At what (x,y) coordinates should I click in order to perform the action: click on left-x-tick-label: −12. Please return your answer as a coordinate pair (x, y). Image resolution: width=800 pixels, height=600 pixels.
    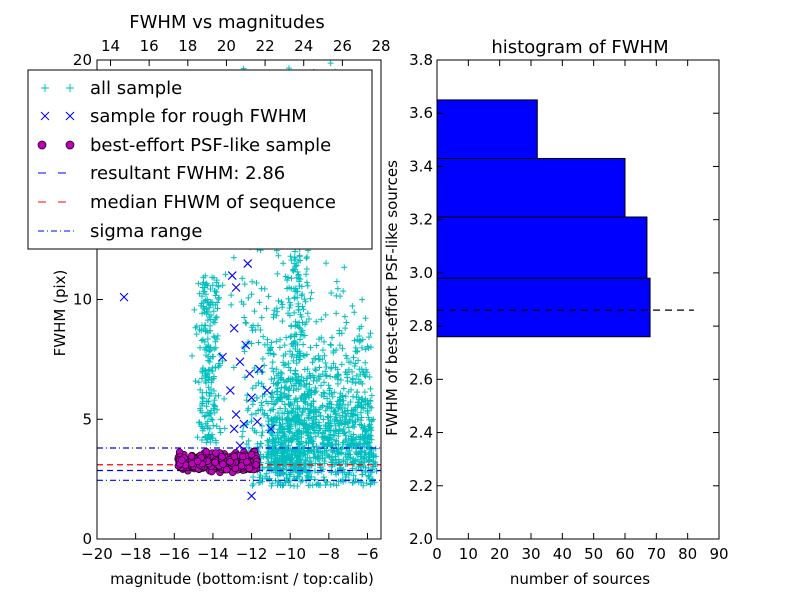
    Looking at the image, I should click on (252, 554).